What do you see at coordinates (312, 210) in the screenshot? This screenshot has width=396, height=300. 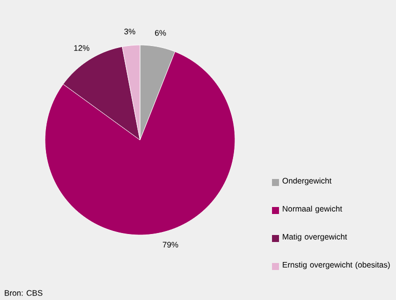 I see `legend-label: Normaal gewicht` at bounding box center [312, 210].